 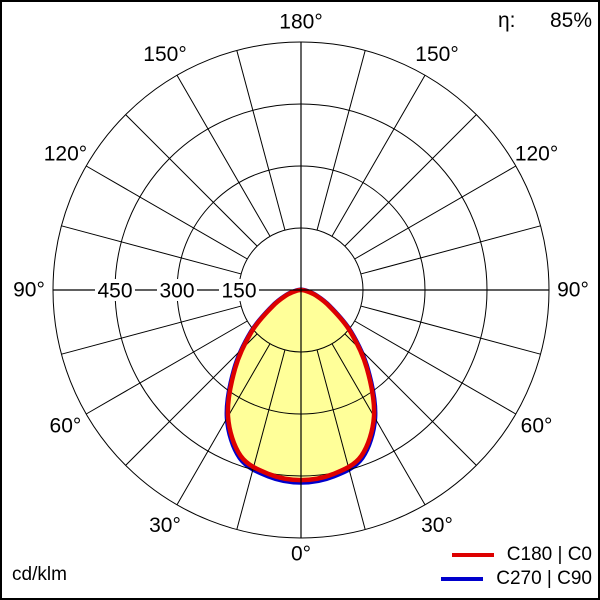 What do you see at coordinates (516, 566) in the screenshot?
I see `legend: C180 | C0 C270 | C90` at bounding box center [516, 566].